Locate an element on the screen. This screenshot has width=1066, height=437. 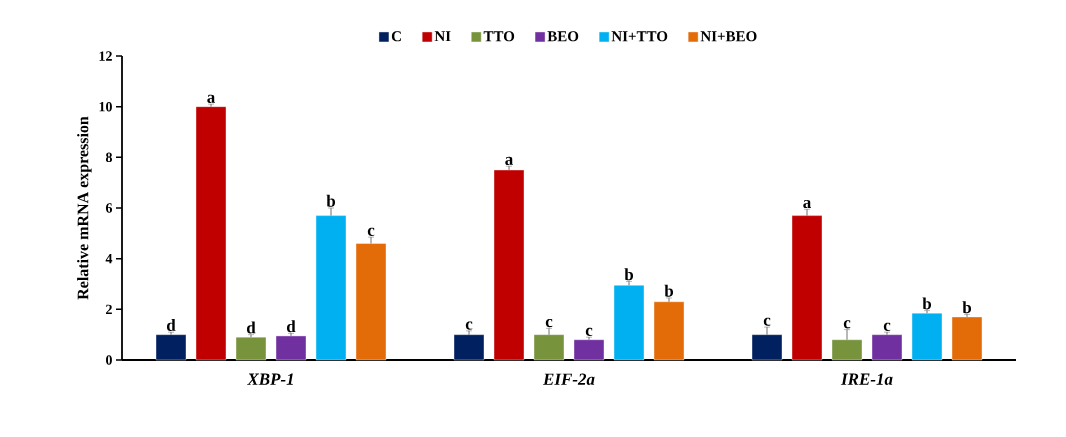
legend-label: NI+BEO is located at coordinates (728, 36).